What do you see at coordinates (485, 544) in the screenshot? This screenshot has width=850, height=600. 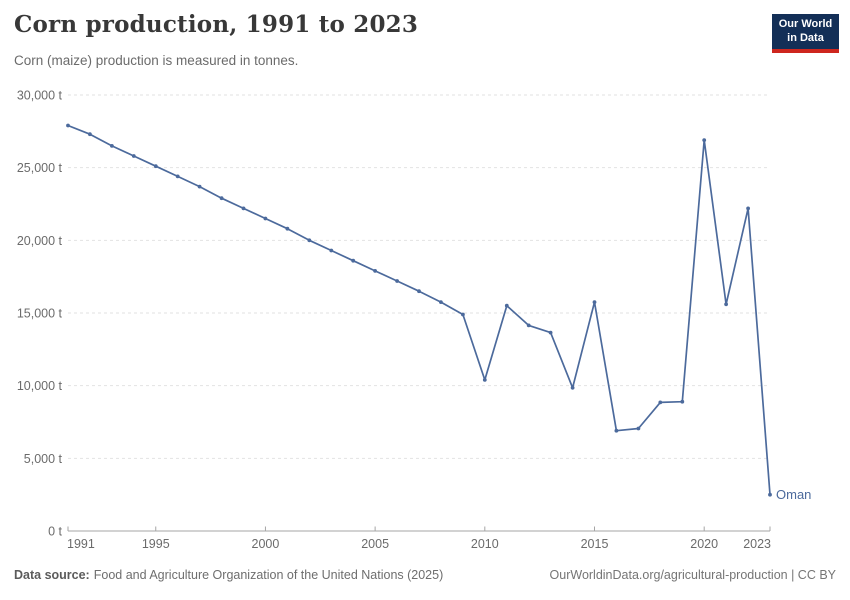 I see `x-tick-label: 2010` at bounding box center [485, 544].